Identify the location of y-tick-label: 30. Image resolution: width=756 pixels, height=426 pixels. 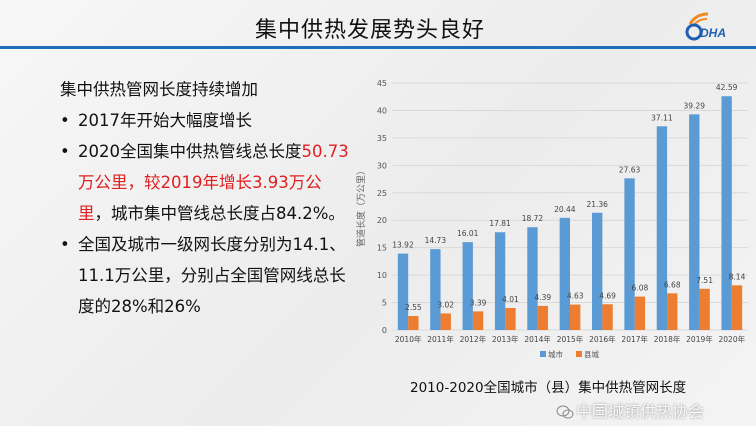
(382, 165).